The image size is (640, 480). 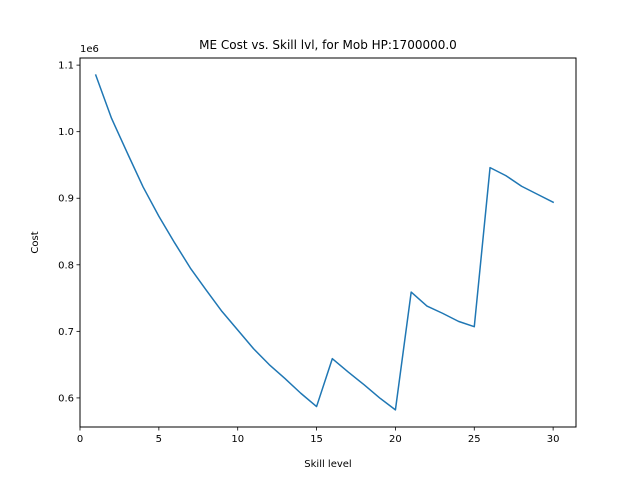 I want to click on y-tick-label: 0.7, so click(x=66, y=332).